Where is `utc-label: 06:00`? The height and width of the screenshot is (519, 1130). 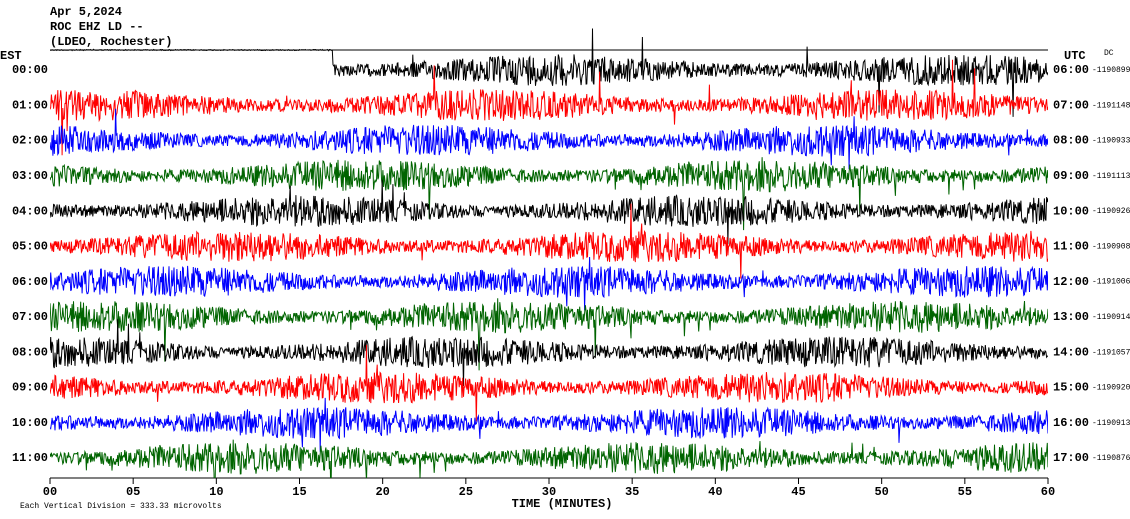
utc-label: 06:00 is located at coordinates (1071, 70).